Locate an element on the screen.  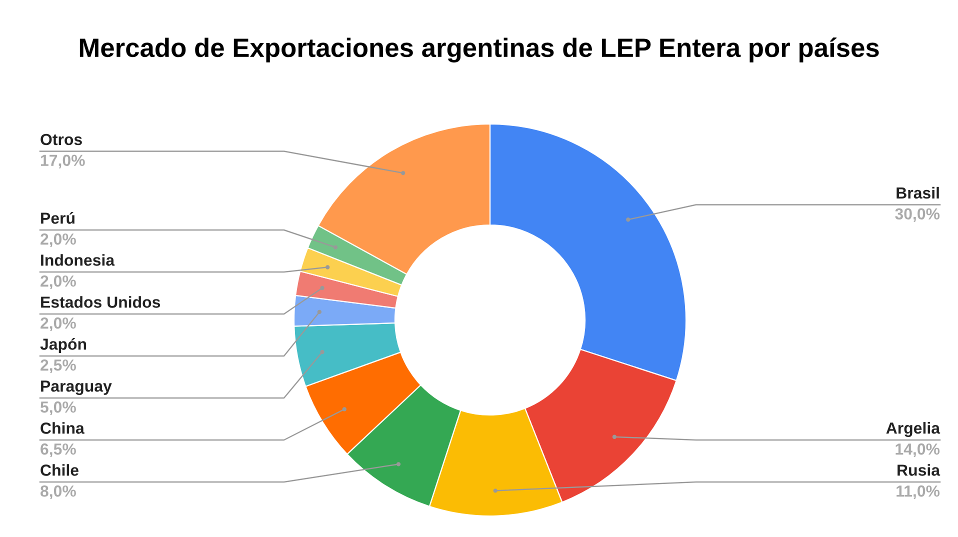
slice-label: Rusia is located at coordinates (919, 470).